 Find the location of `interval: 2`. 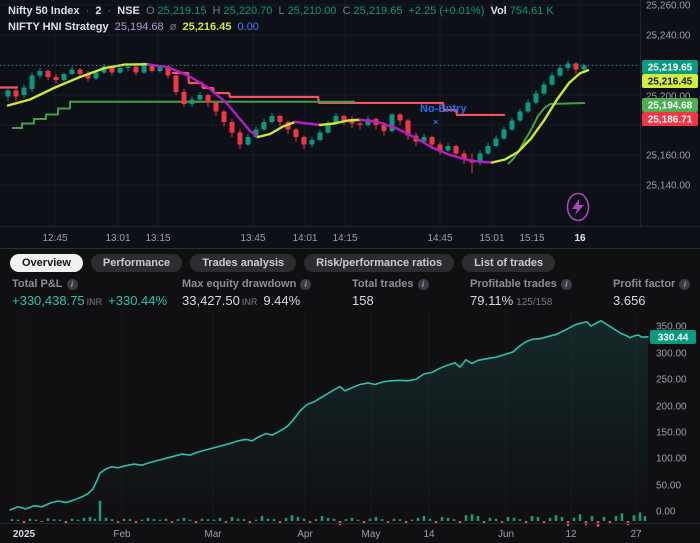

interval: 2 is located at coordinates (98, 11).